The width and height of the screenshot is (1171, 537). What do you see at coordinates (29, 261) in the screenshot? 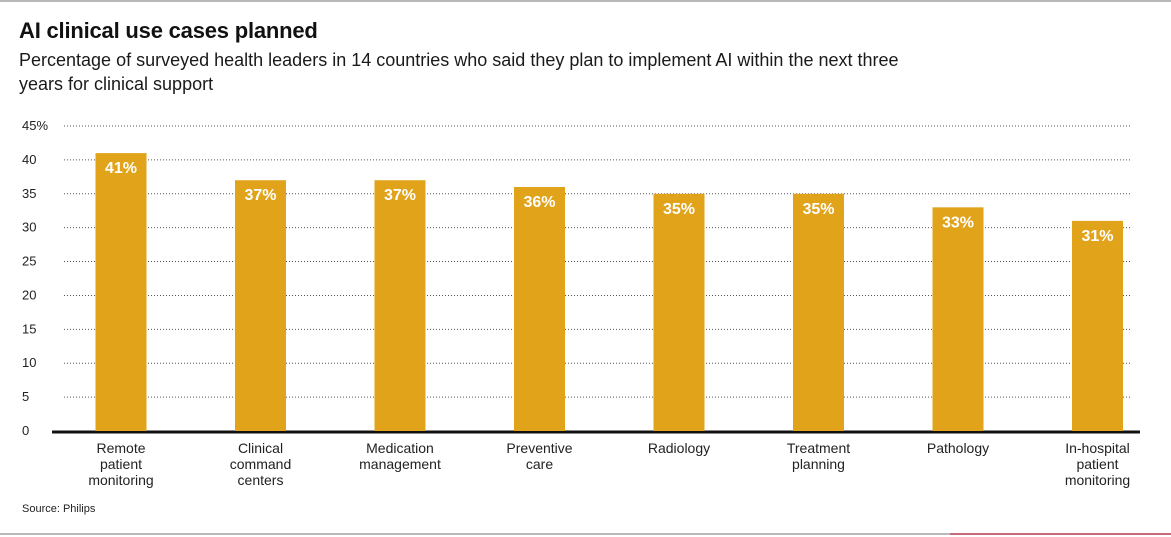
I see `y-tick-label: 25` at bounding box center [29, 261].